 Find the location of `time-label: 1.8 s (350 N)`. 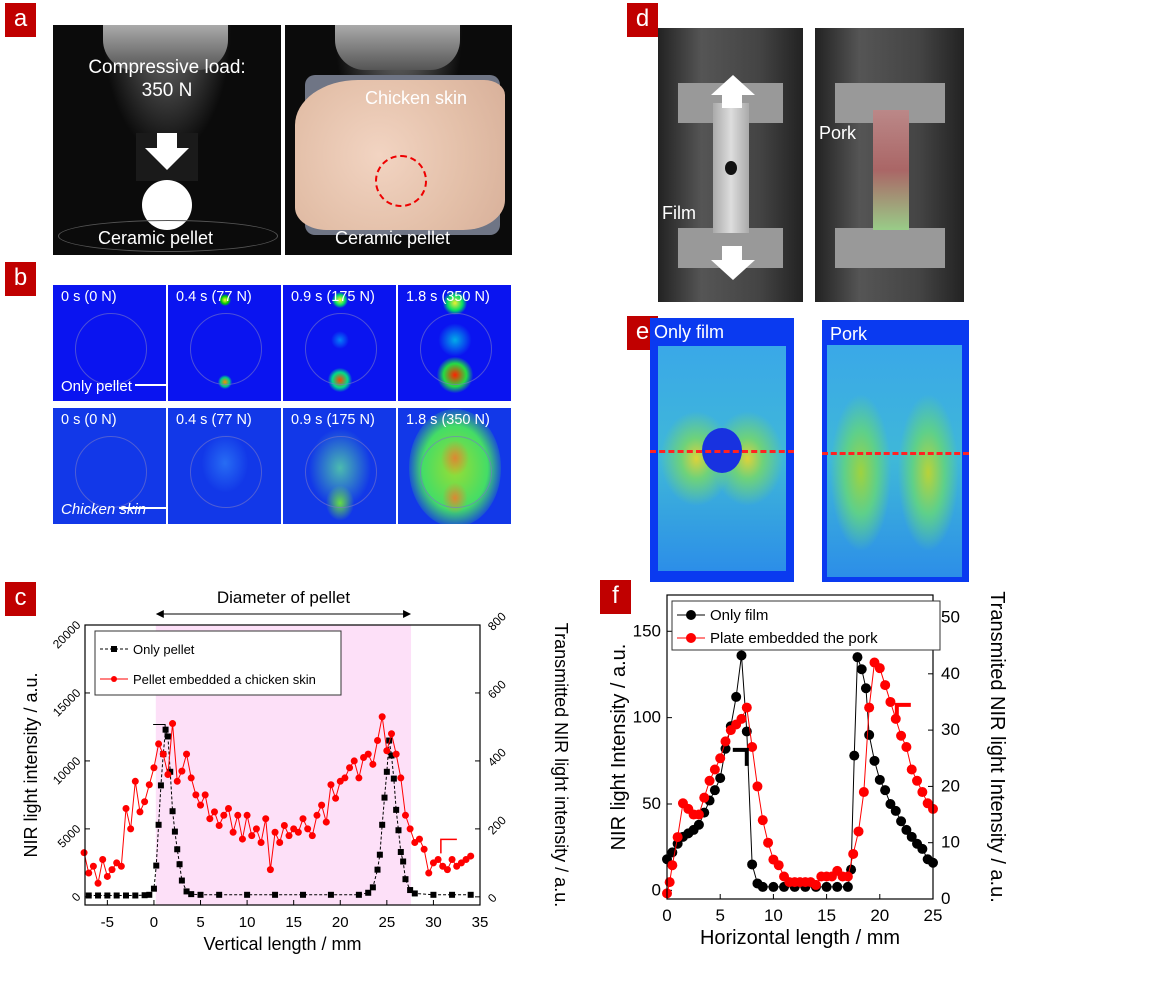

time-label: 1.8 s (350 N) is located at coordinates (448, 297).